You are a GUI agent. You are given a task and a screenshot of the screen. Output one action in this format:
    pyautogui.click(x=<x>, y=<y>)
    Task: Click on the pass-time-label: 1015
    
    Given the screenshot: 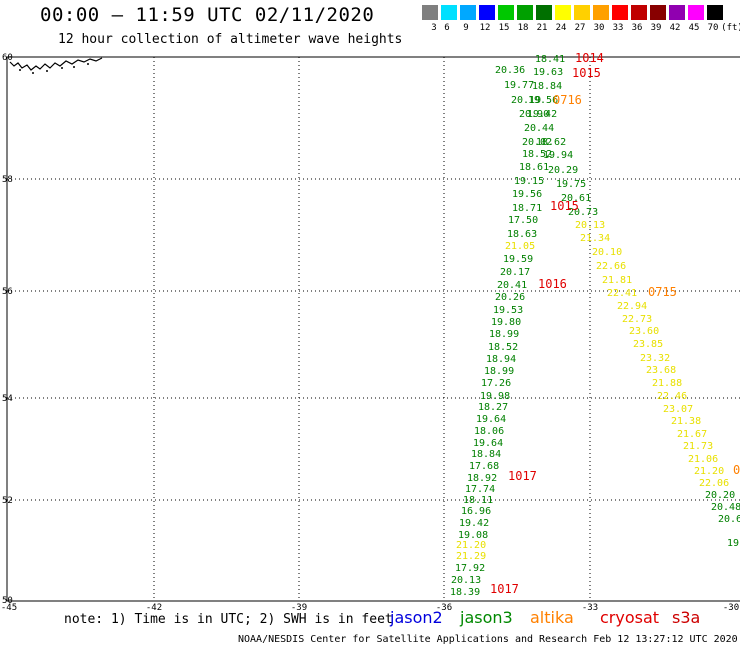 What is the action you would take?
    pyautogui.click(x=586, y=73)
    